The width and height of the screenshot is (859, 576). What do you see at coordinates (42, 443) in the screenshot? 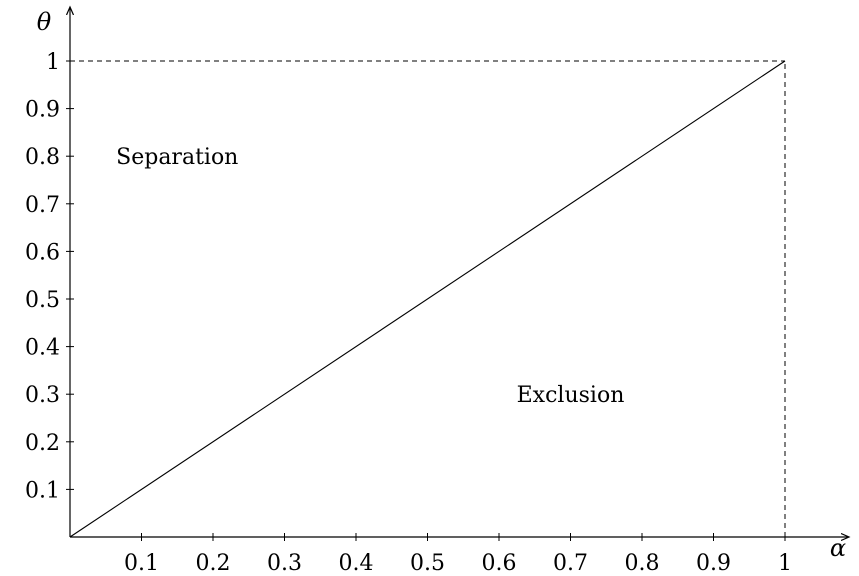
I see `y-tick-label: 0.2` at bounding box center [42, 443].